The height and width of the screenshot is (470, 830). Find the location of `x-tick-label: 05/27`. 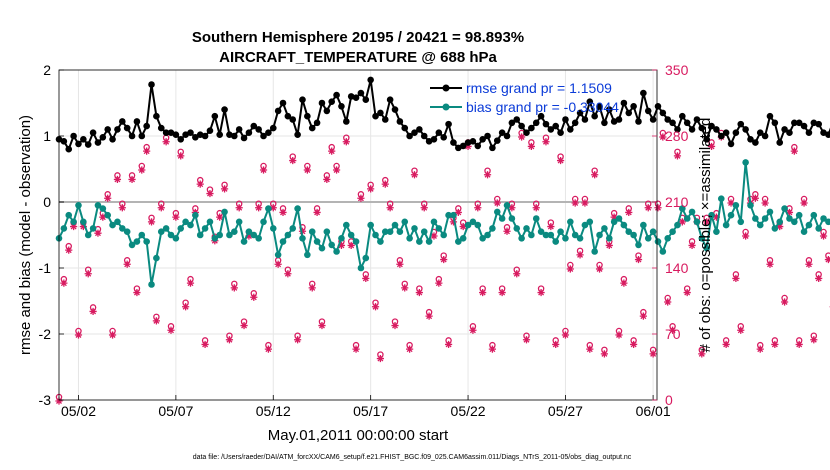

x-tick-label: 05/27 is located at coordinates (565, 411).